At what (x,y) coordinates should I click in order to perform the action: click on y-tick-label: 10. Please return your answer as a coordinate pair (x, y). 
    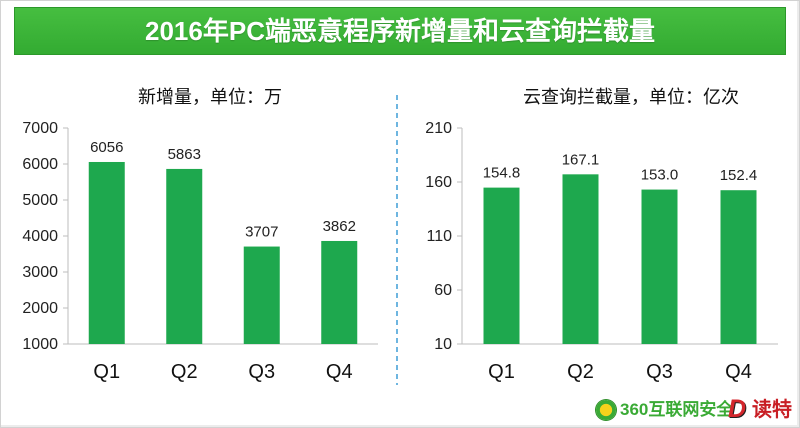
    Looking at the image, I should click on (443, 344).